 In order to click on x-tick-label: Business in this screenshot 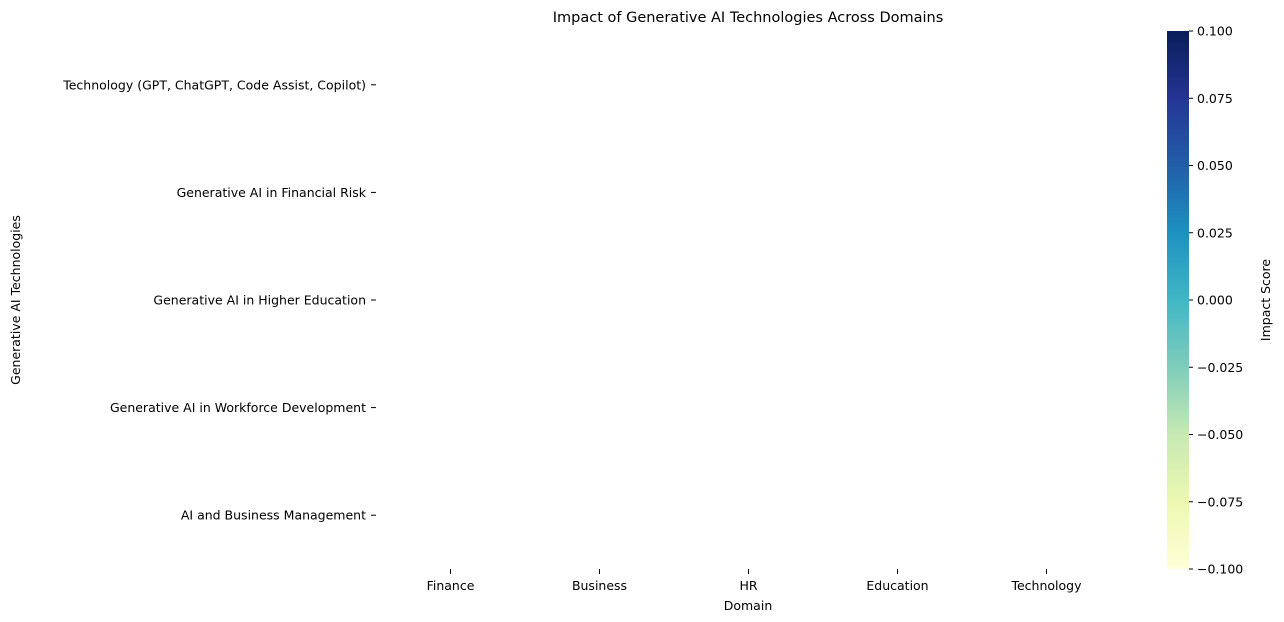, I will do `click(599, 585)`.